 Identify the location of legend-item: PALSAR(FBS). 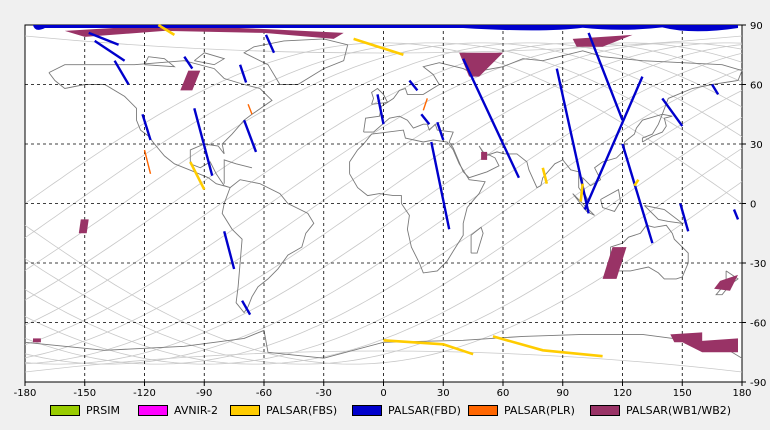
(283, 410).